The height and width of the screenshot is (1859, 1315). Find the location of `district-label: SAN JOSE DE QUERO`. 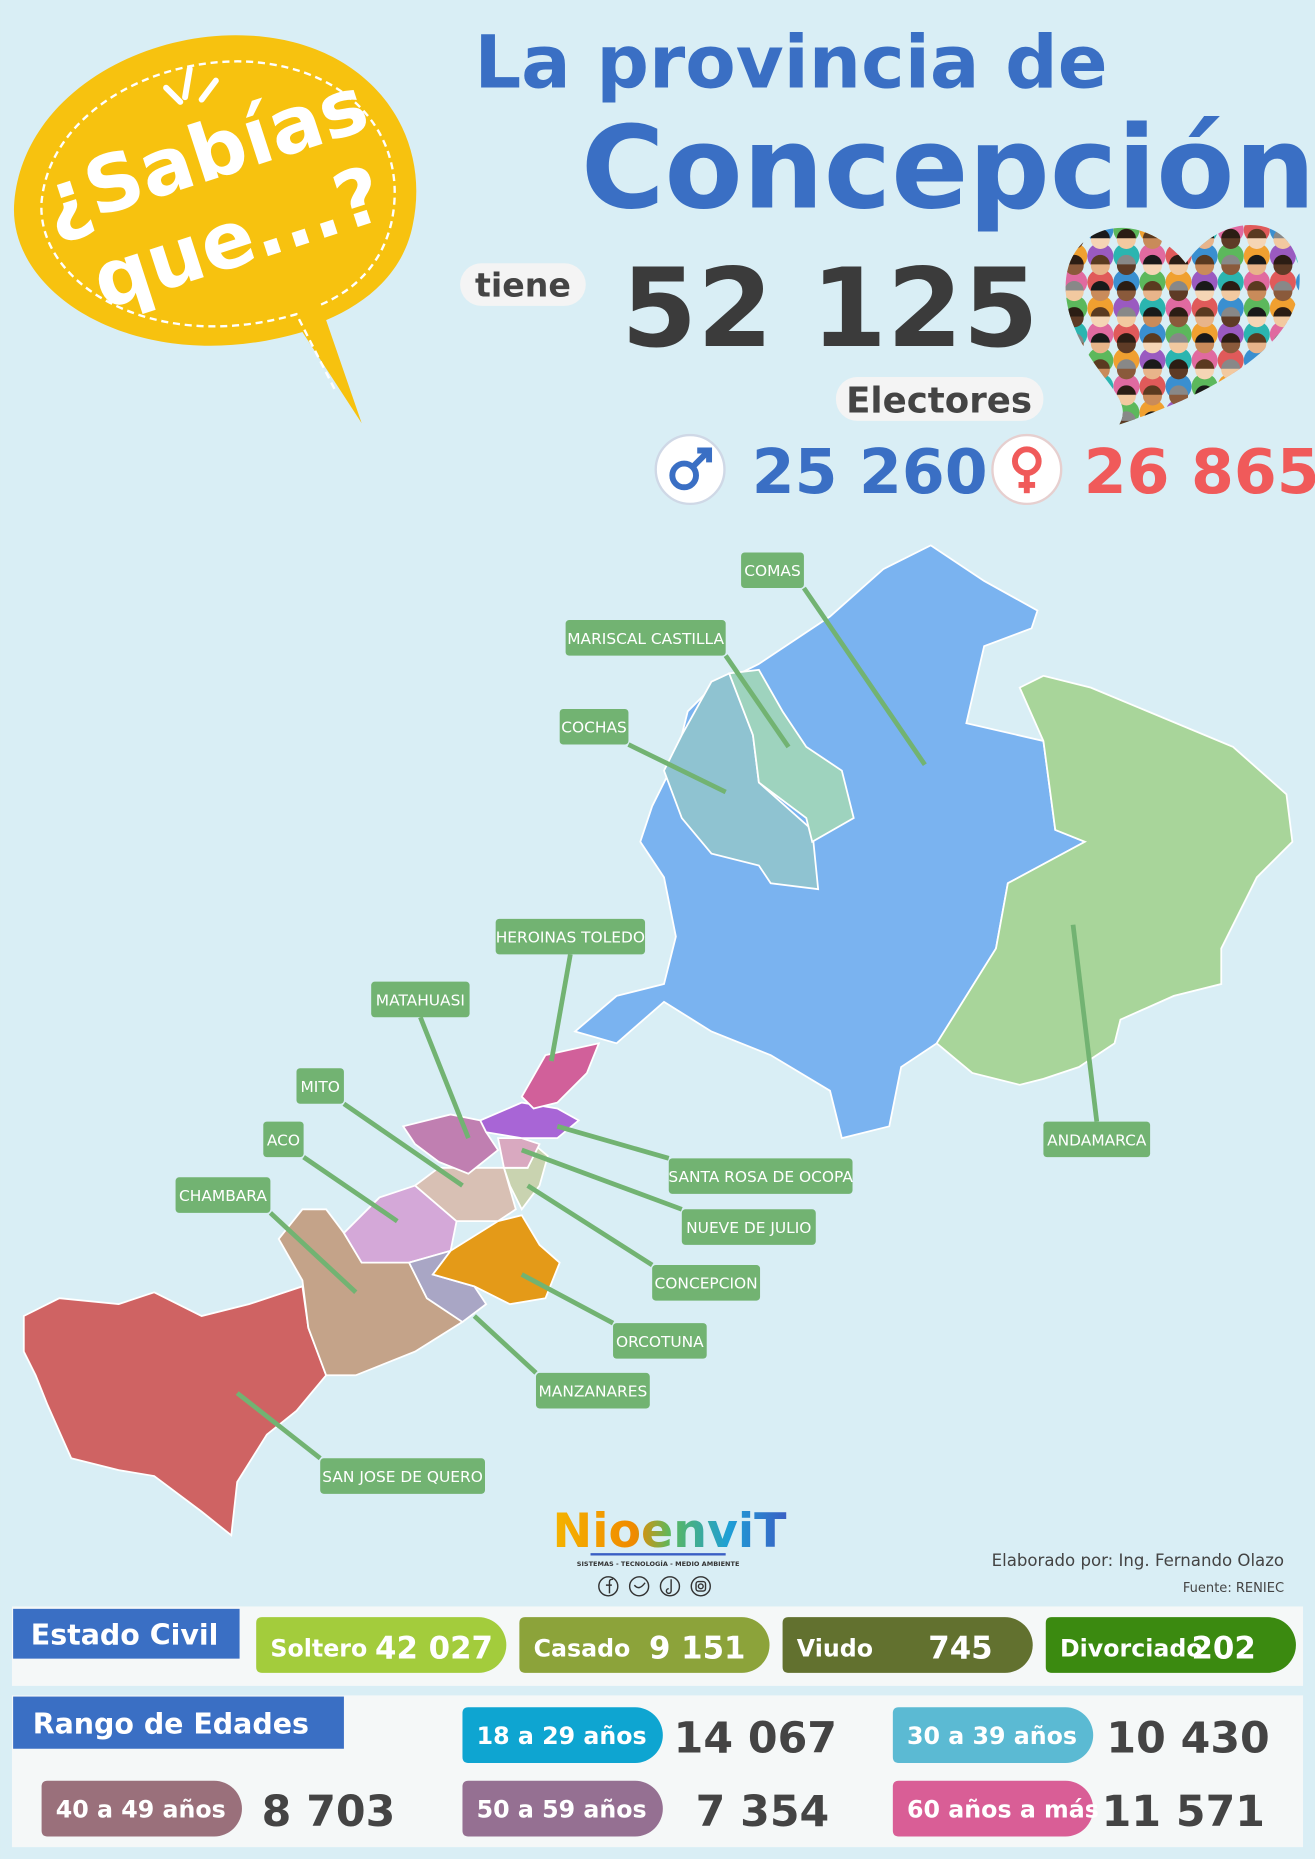

district-label: SAN JOSE DE QUERO is located at coordinates (402, 1477).